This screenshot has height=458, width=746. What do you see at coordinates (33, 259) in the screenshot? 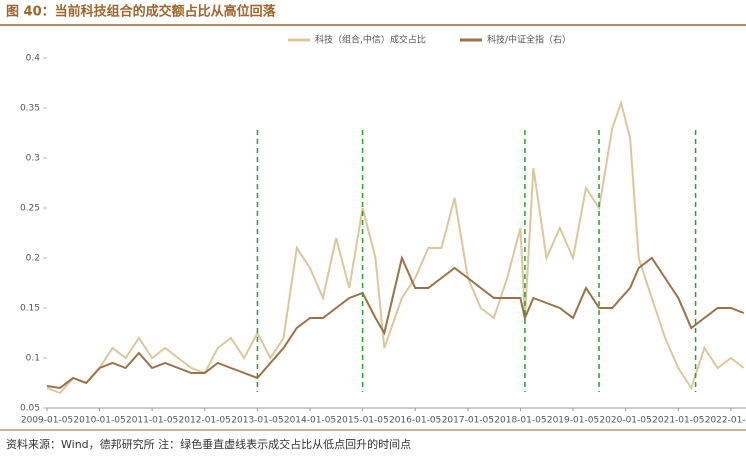
I see `y-tick-label: 0.2` at bounding box center [33, 259].